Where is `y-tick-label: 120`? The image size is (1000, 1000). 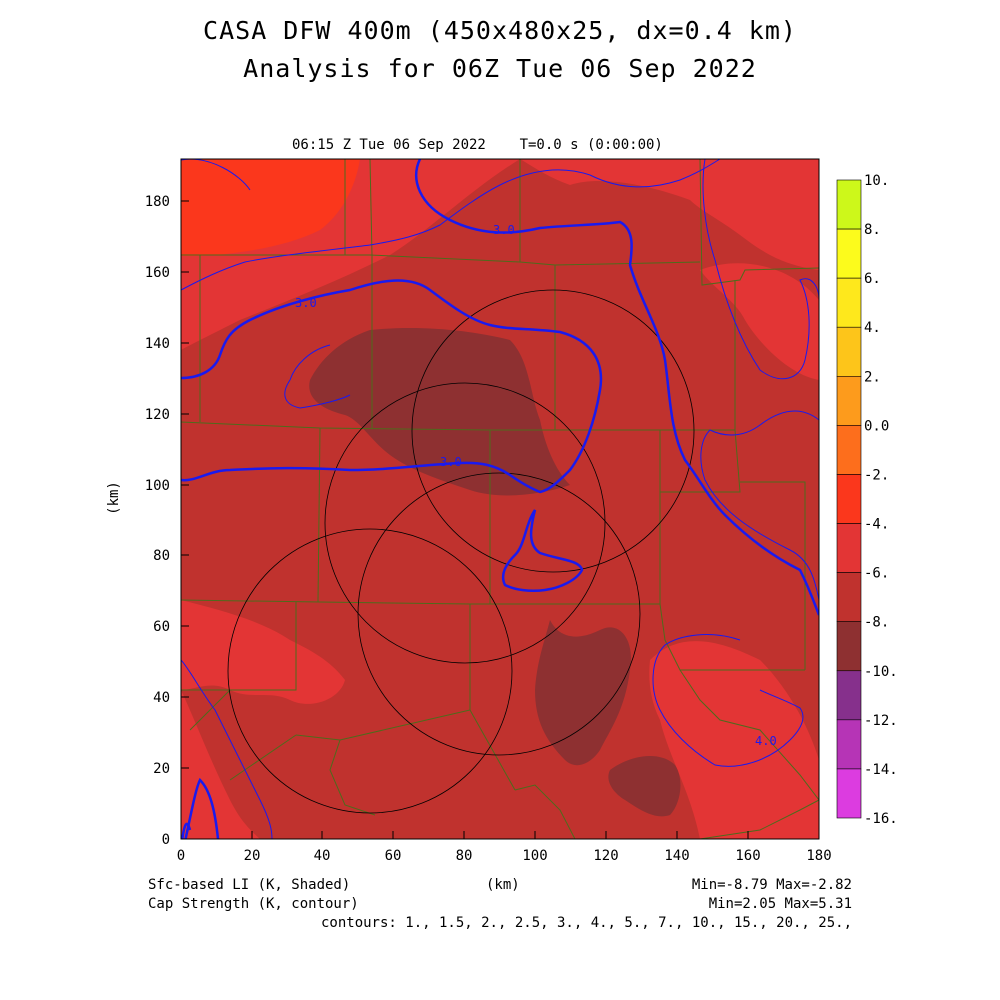 y-tick-label: 120 is located at coordinates (157, 415).